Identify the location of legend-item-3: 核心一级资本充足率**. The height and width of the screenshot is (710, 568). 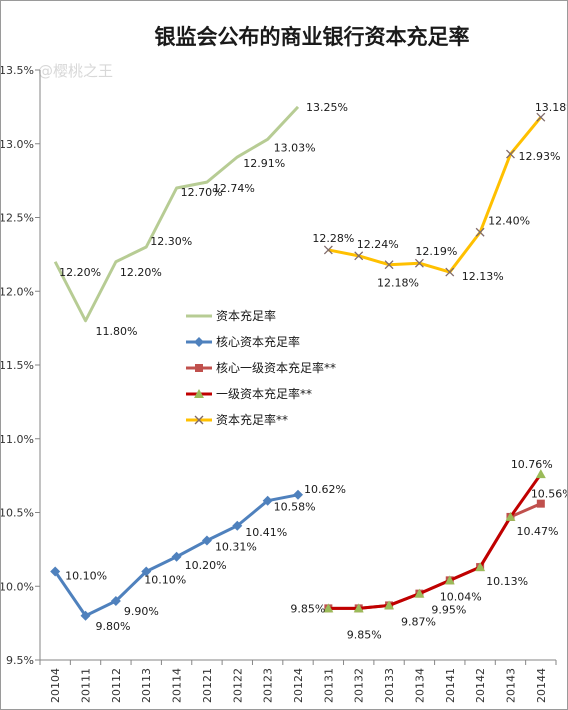
(261, 367).